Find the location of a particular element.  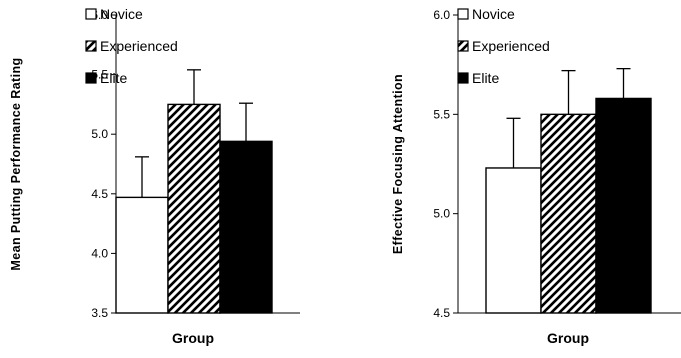

y-tick-label: 5.5 is located at coordinates (441, 114).